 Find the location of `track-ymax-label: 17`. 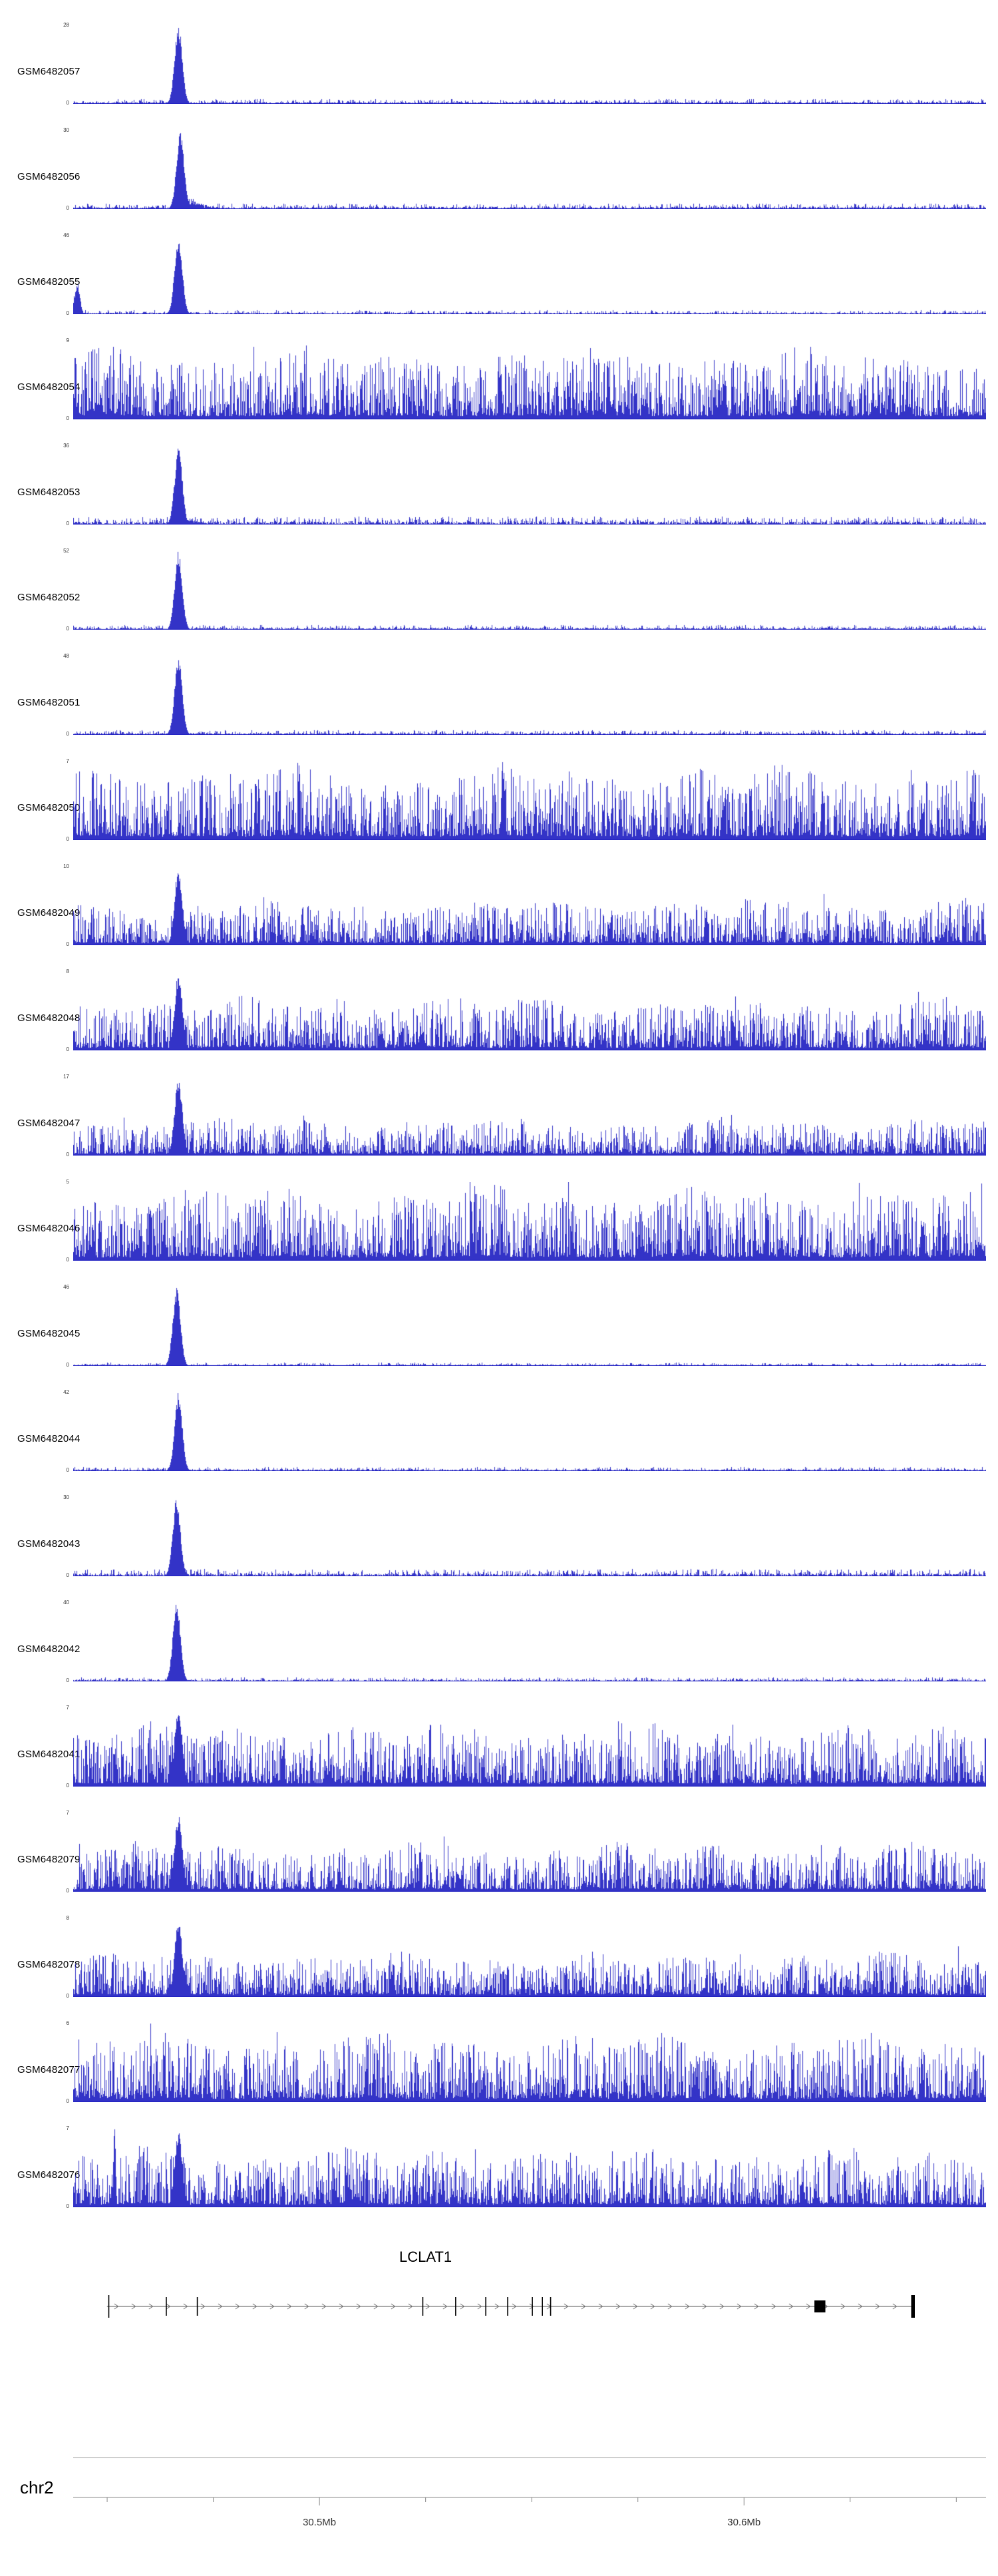

track-ymax-label: 17 is located at coordinates (66, 1077).